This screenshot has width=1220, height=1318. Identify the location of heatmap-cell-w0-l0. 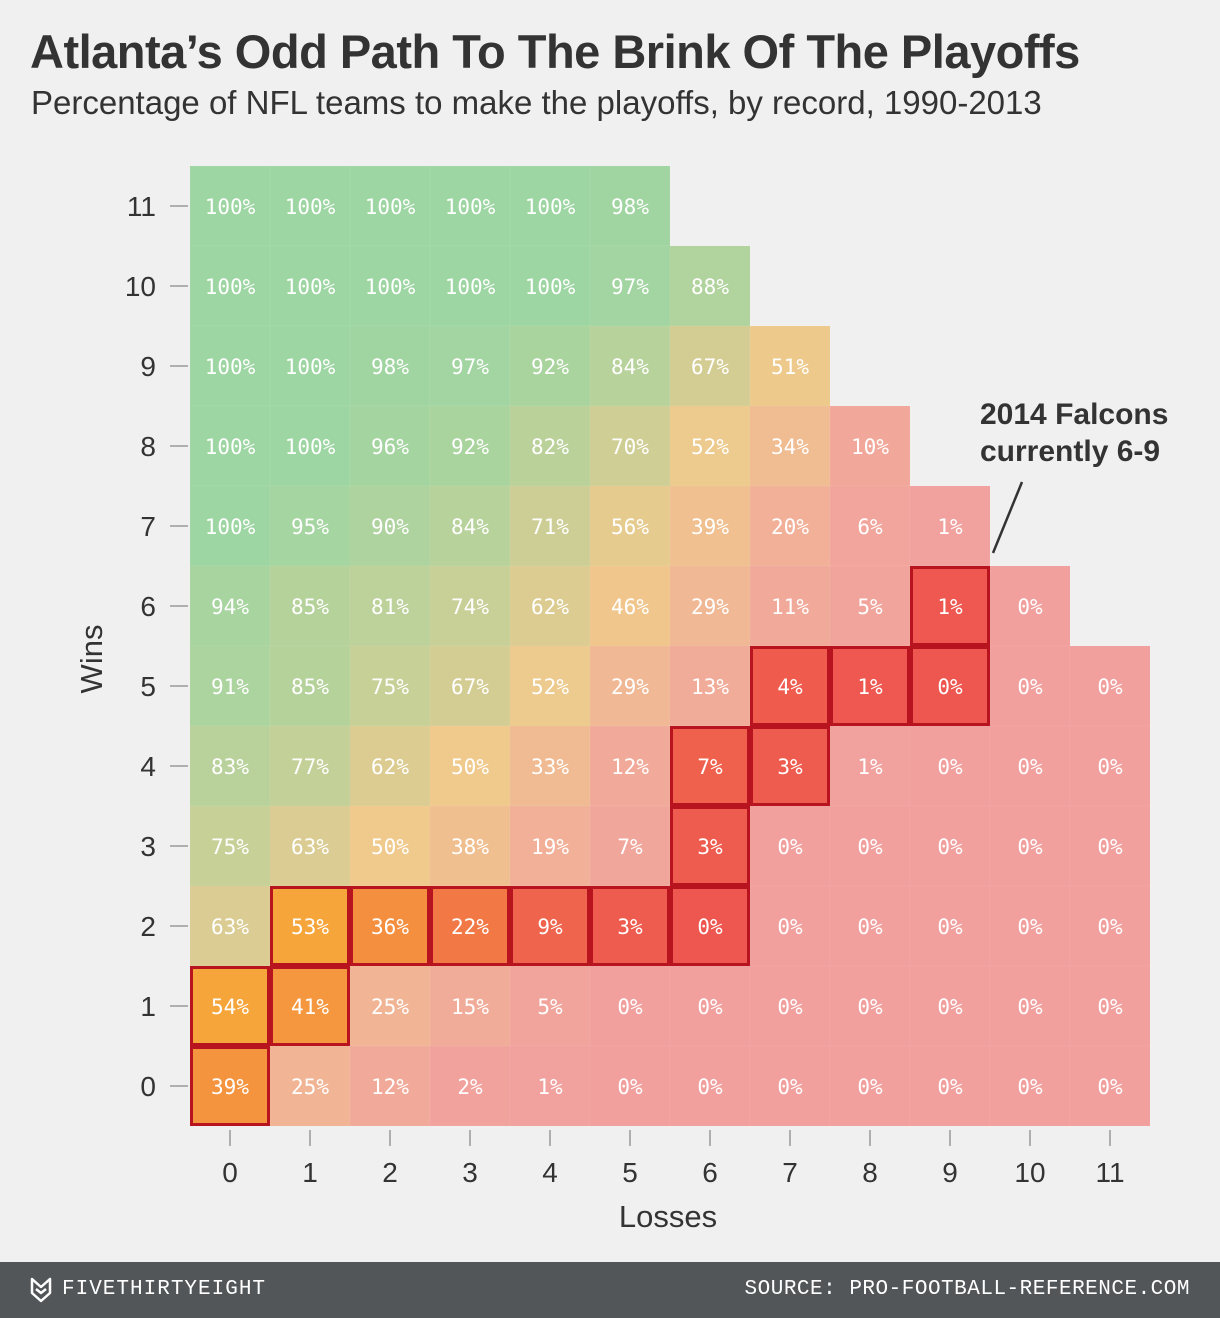
(230, 1086).